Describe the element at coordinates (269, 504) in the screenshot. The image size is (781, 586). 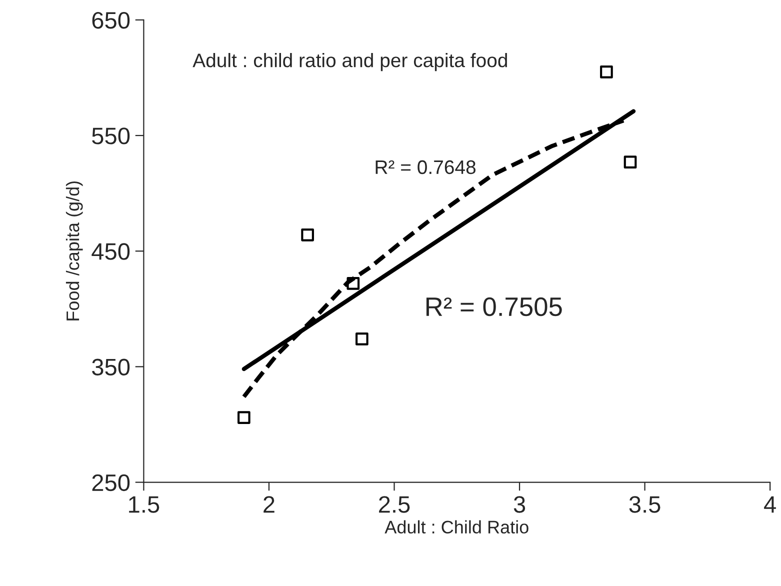
I see `x-tick-label: 2` at that location.